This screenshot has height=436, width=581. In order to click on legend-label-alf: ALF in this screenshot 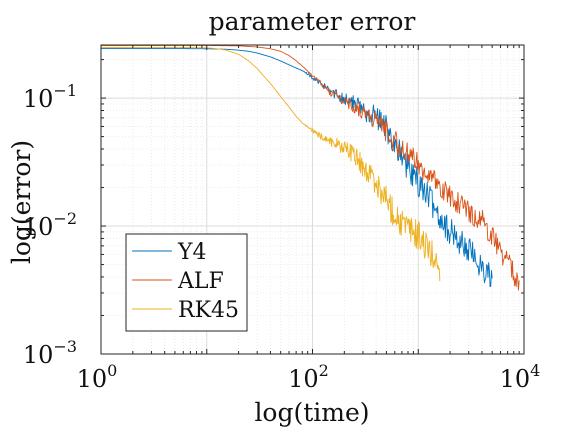, I will do `click(200, 281)`.